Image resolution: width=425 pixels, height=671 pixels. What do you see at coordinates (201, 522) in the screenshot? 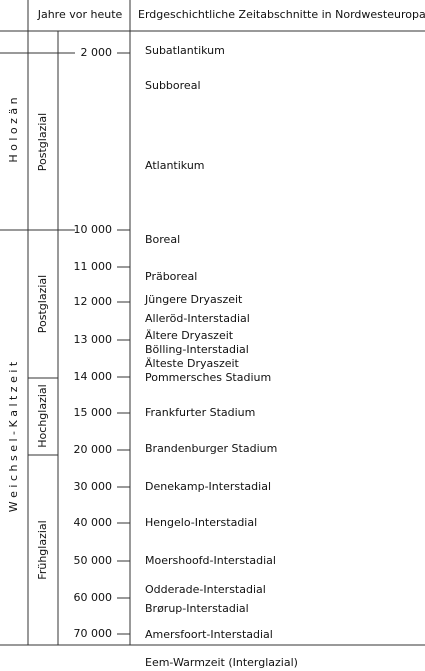
I see `period-label: Hengelo-Interstadial` at bounding box center [201, 522].